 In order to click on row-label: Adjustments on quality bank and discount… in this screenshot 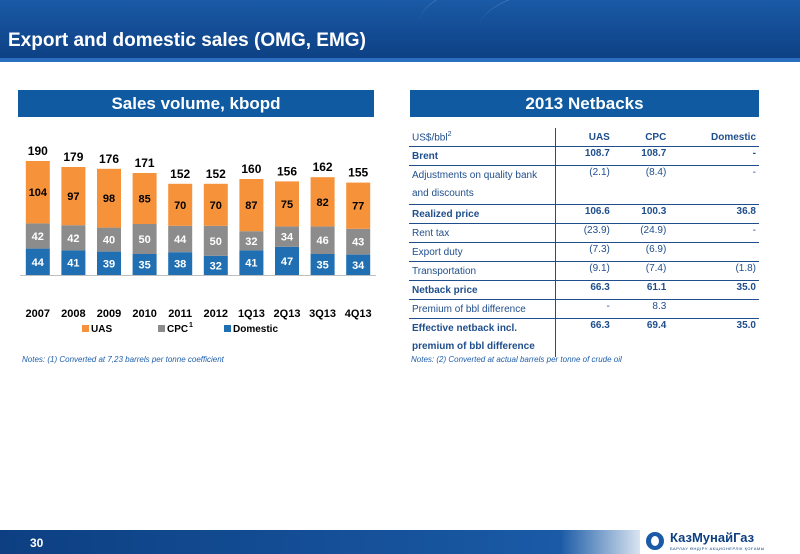, I will do `click(482, 185)`.